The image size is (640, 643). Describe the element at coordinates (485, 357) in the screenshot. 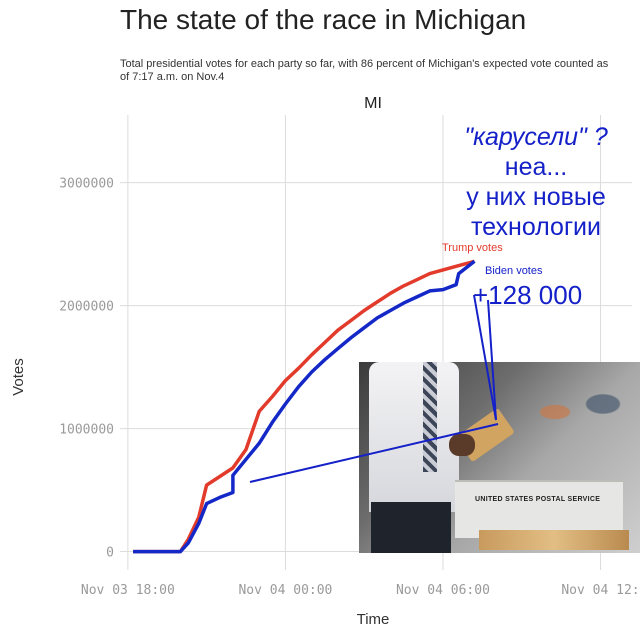

I see `arrow-line-to-label` at that location.